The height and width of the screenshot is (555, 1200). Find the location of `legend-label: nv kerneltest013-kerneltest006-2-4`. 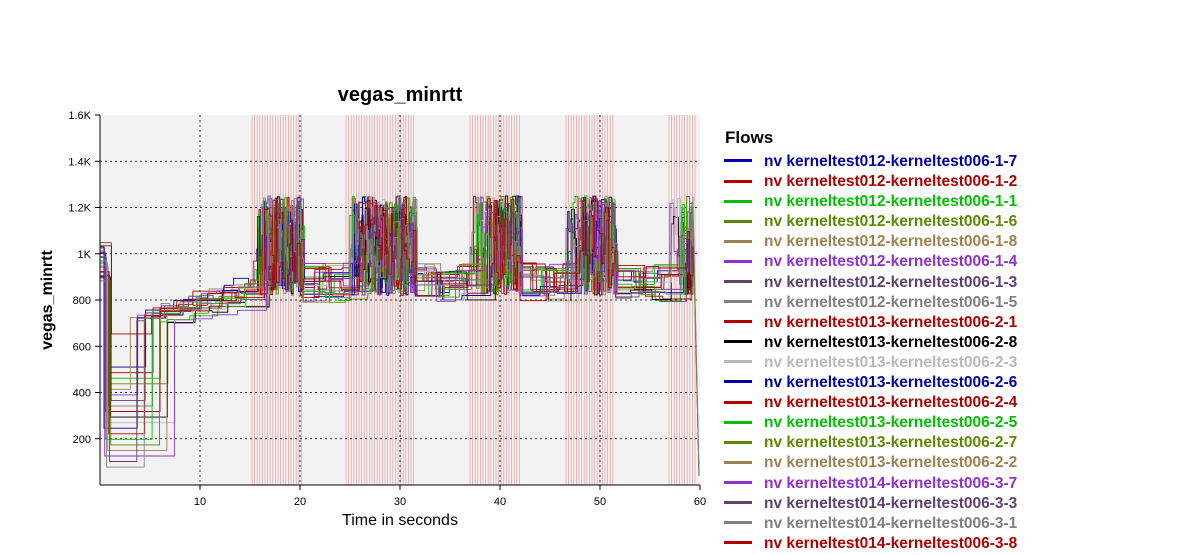

legend-label: nv kerneltest013-kerneltest006-2-4 is located at coordinates (891, 403).